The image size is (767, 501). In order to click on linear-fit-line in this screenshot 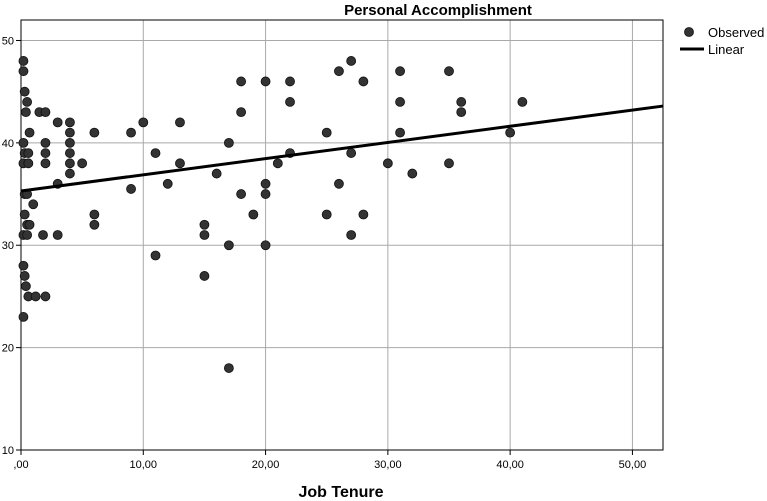, I will do `click(342, 148)`.